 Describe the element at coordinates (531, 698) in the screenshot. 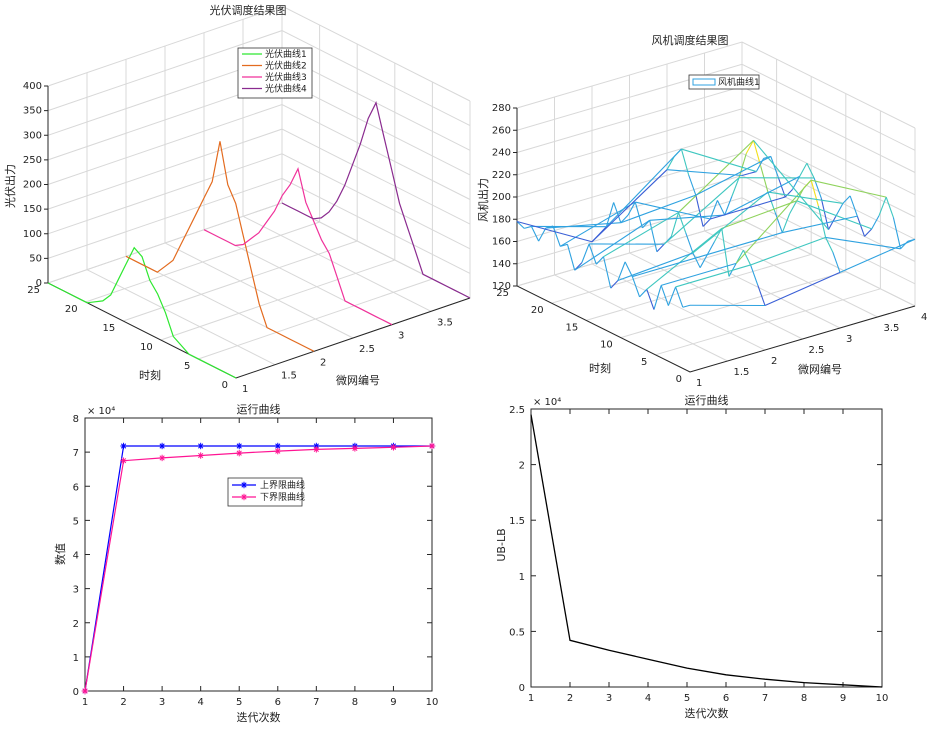

I see `gap-x-tick: 1` at that location.